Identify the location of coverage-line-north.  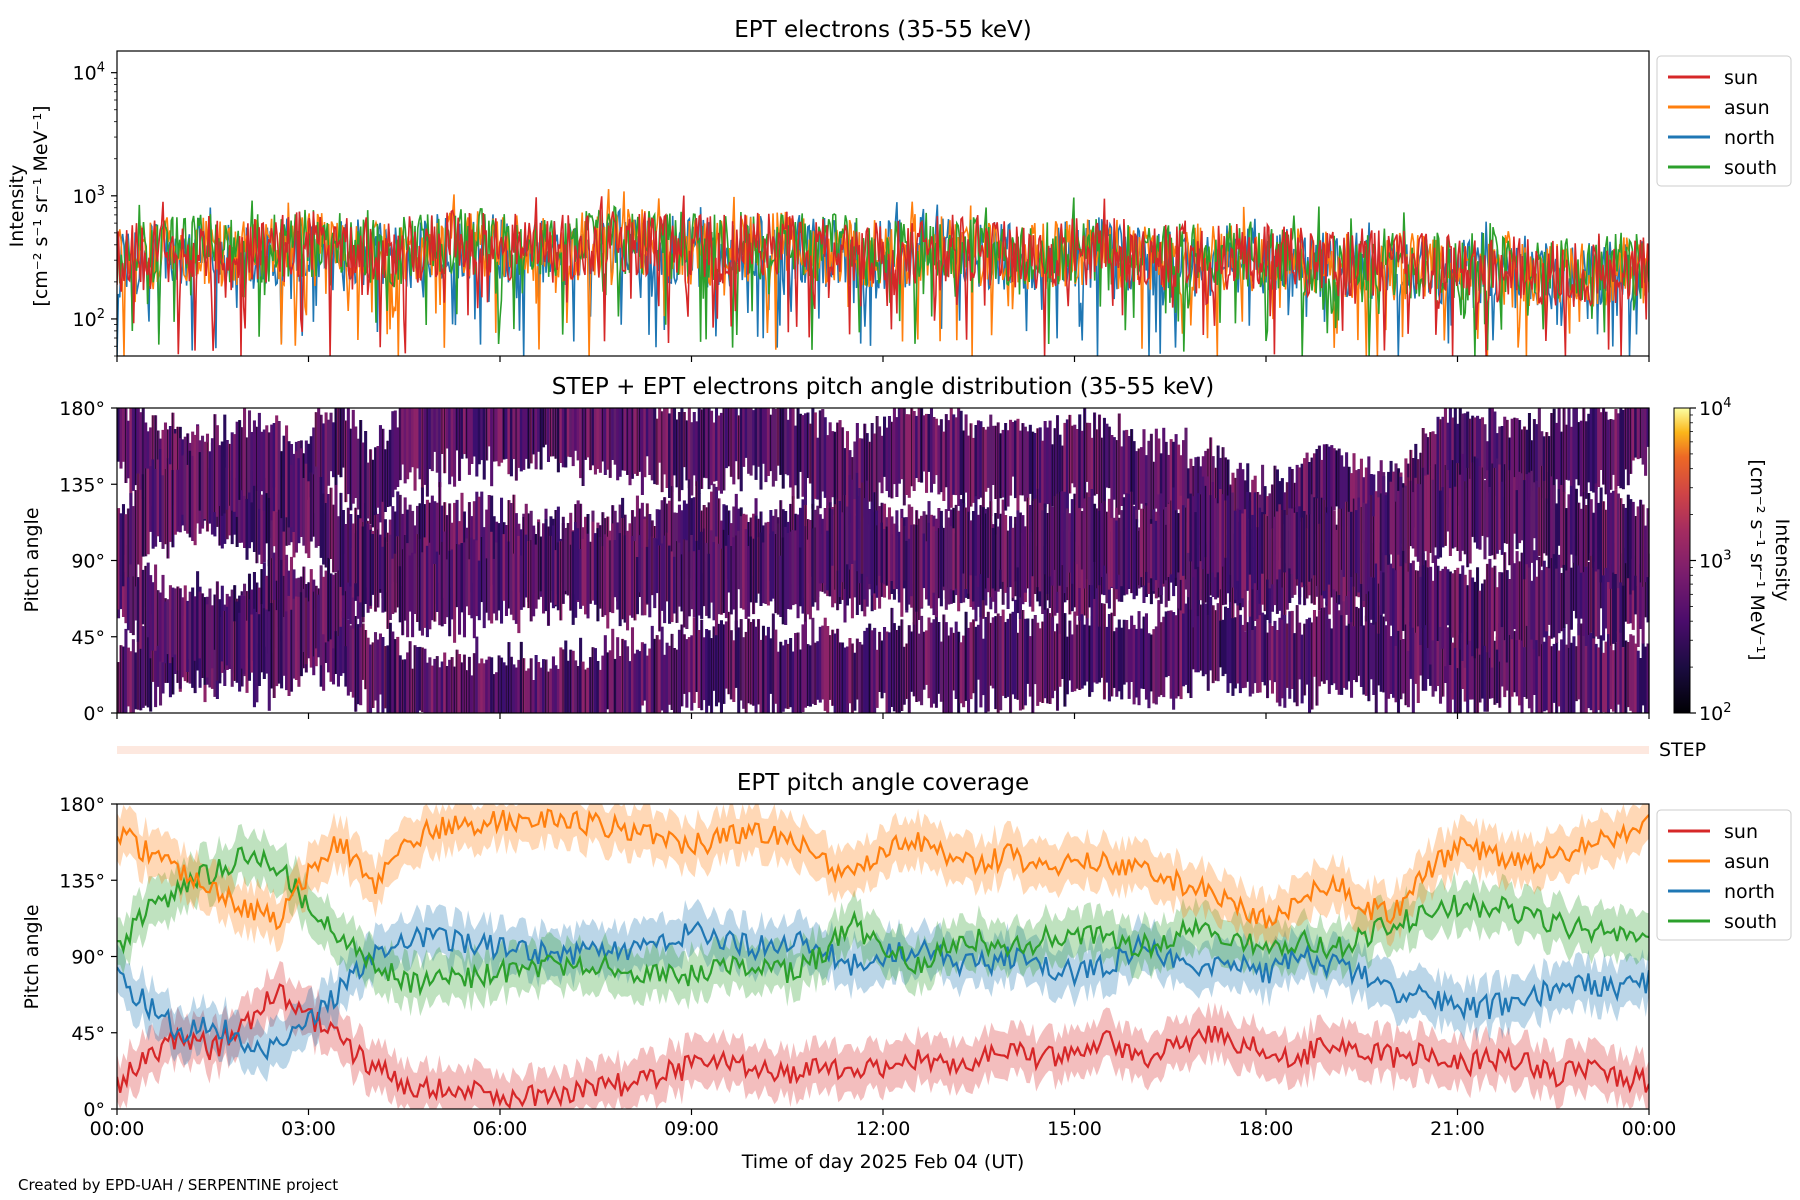
(883, 991).